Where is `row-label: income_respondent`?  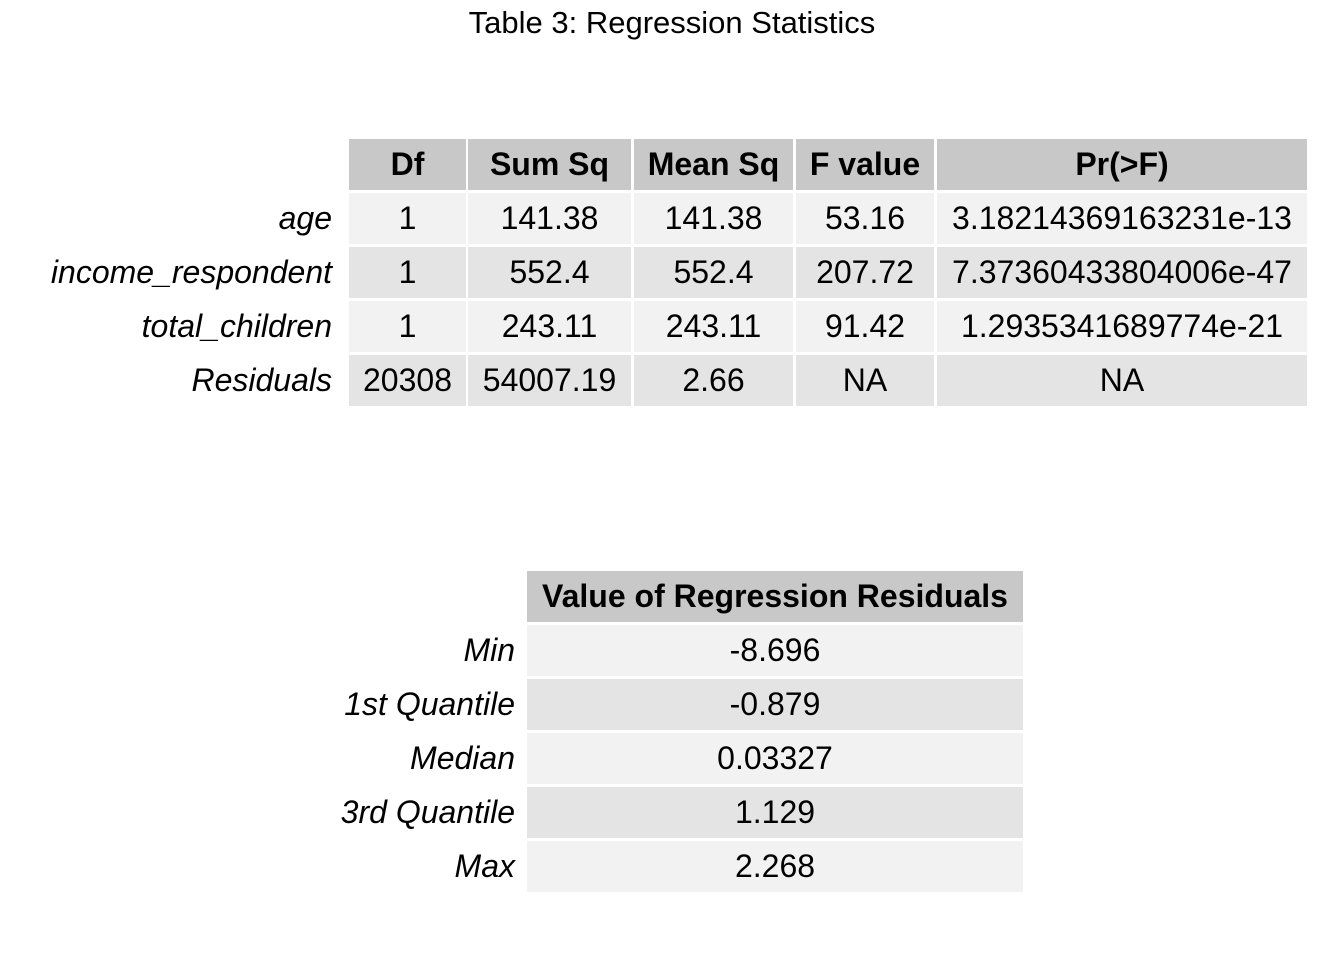
row-label: income_respondent is located at coordinates (191, 272).